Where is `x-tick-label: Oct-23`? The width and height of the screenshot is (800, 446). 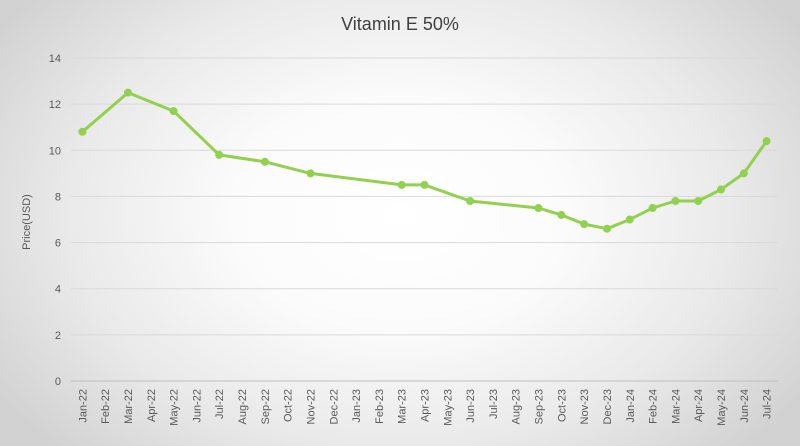 x-tick-label: Oct-23 is located at coordinates (562, 405).